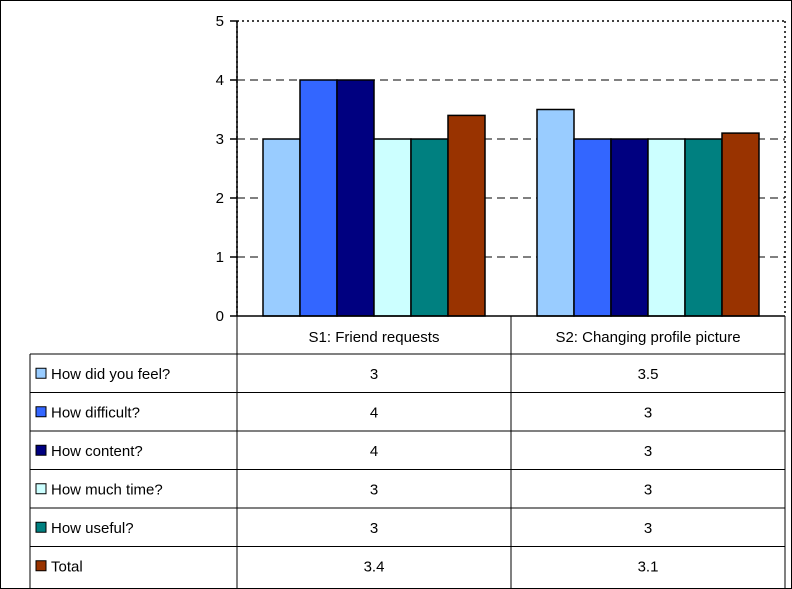 Image resolution: width=792 pixels, height=589 pixels. I want to click on y-tick-label: 1, so click(220, 257).